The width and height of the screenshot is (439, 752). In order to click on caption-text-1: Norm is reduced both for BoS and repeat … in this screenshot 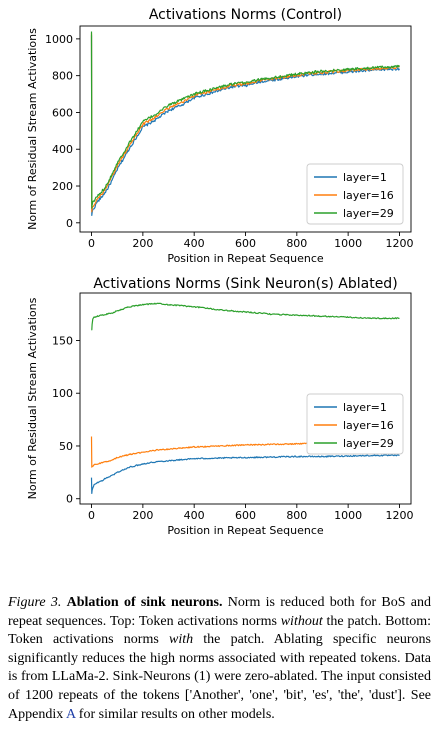, I will do `click(220, 612)`.